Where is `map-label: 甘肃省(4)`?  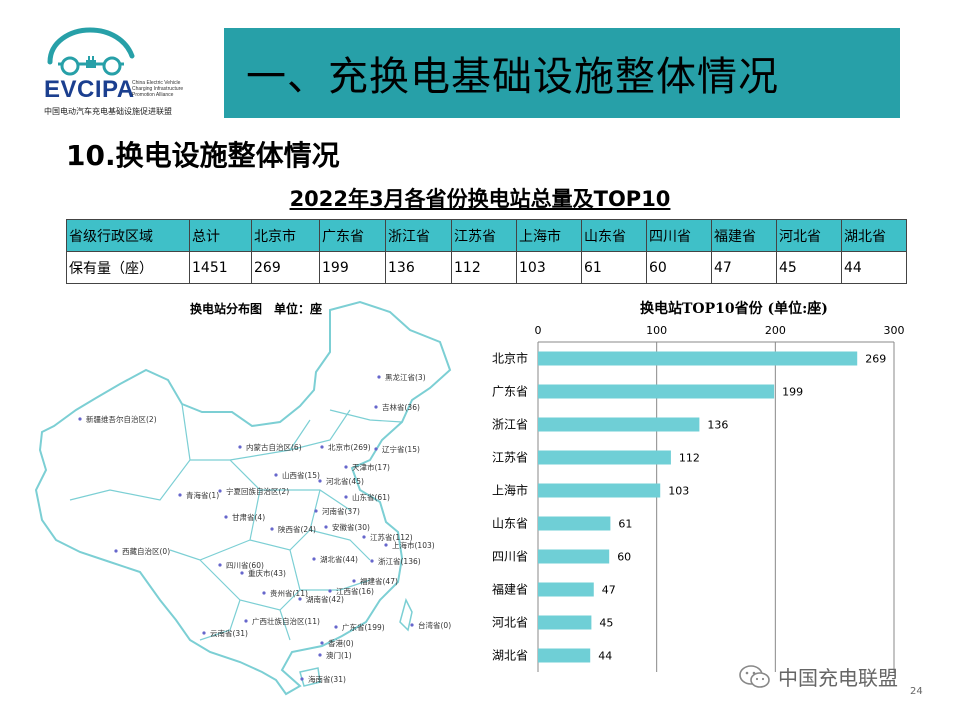
map-label: 甘肃省(4) is located at coordinates (248, 517).